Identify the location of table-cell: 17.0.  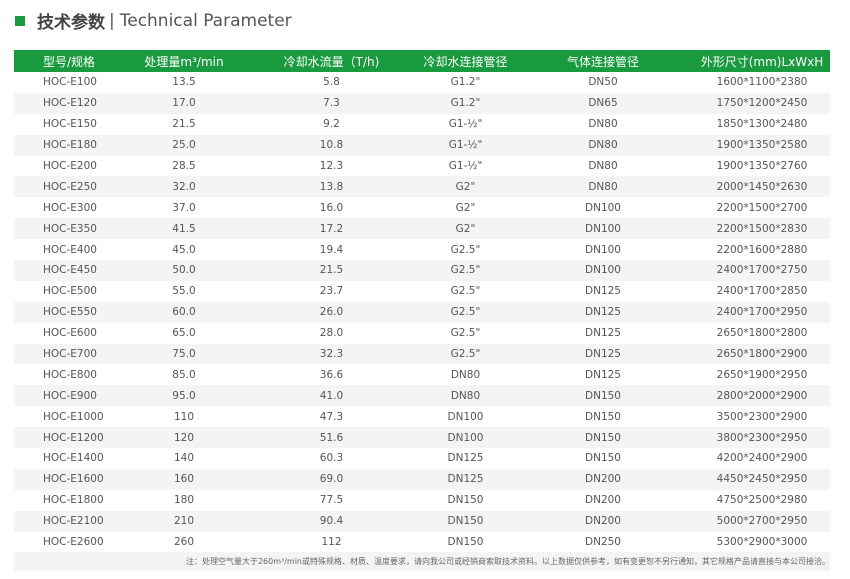
(184, 103).